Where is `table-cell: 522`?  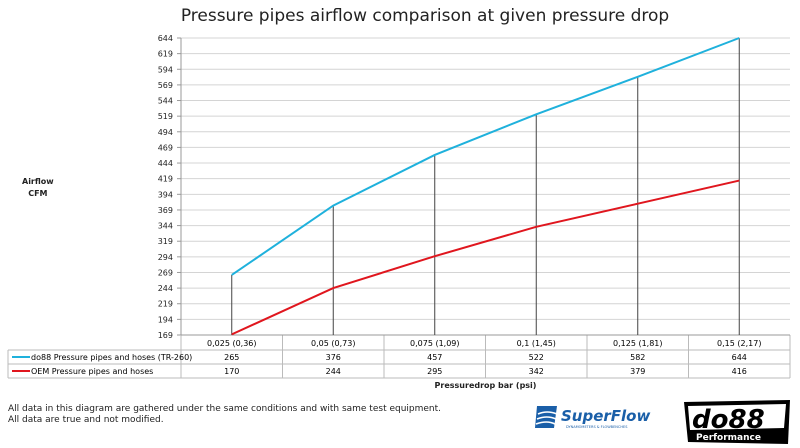
table-cell: 522 is located at coordinates (536, 357).